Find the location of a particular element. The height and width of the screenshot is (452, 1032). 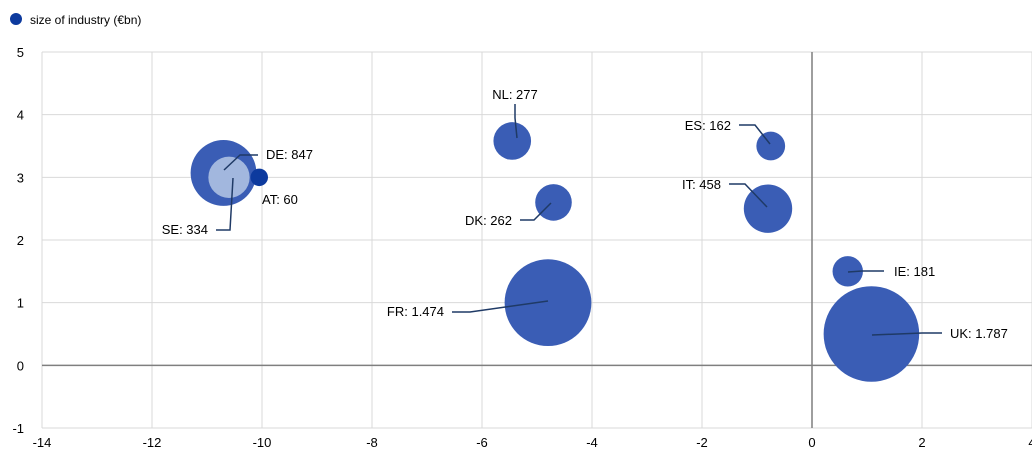

data-label: DE: 847 is located at coordinates (289, 154).